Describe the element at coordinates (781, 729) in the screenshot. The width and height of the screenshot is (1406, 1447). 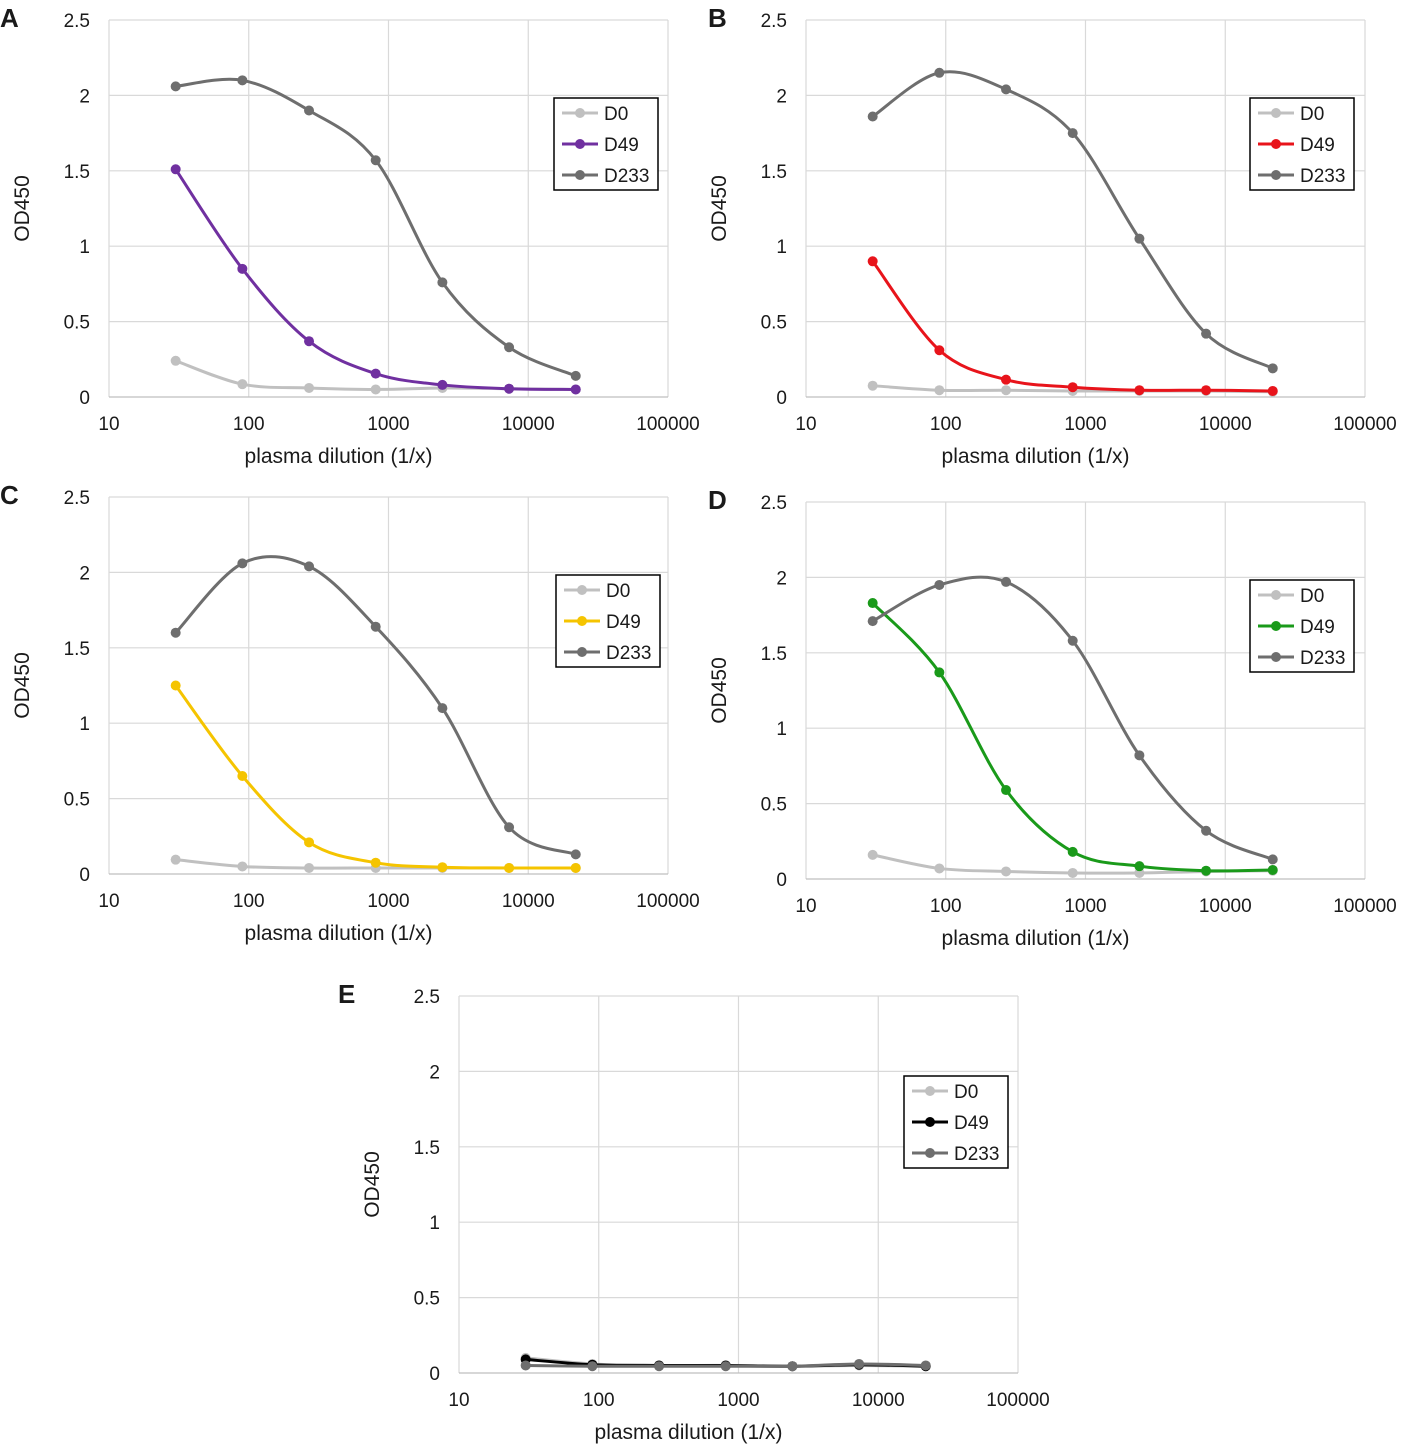
I see `y-tick-label: 1` at that location.